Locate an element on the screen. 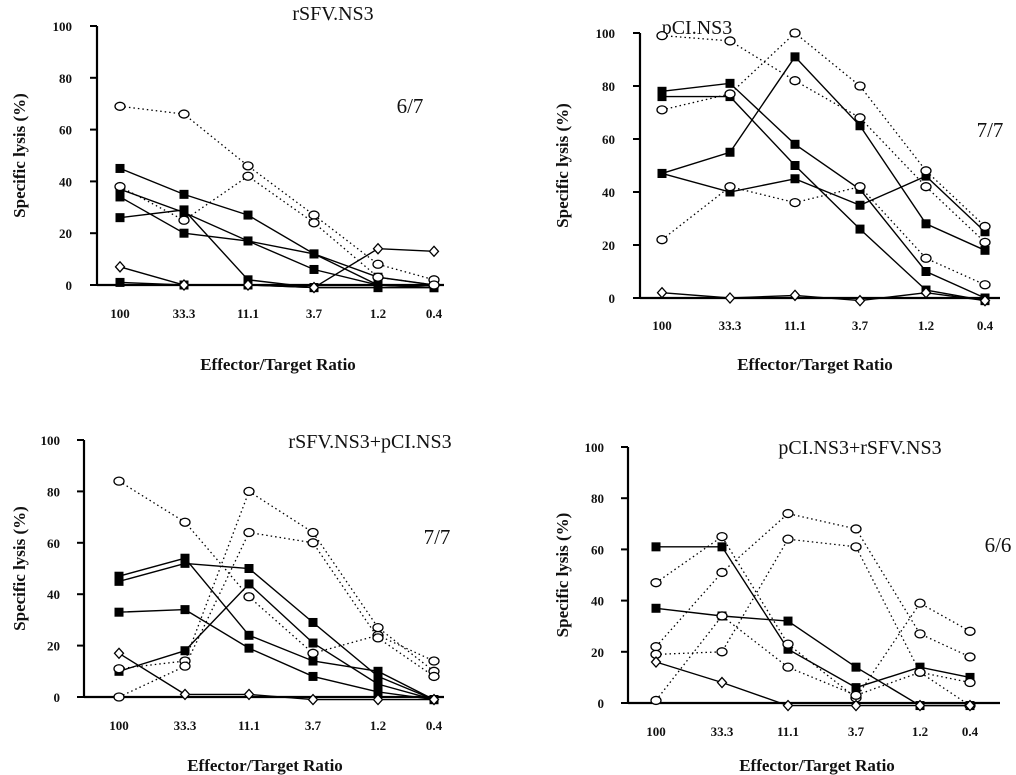  panel-title: pCI.NS3+rSFV.NS3 is located at coordinates (859, 448).